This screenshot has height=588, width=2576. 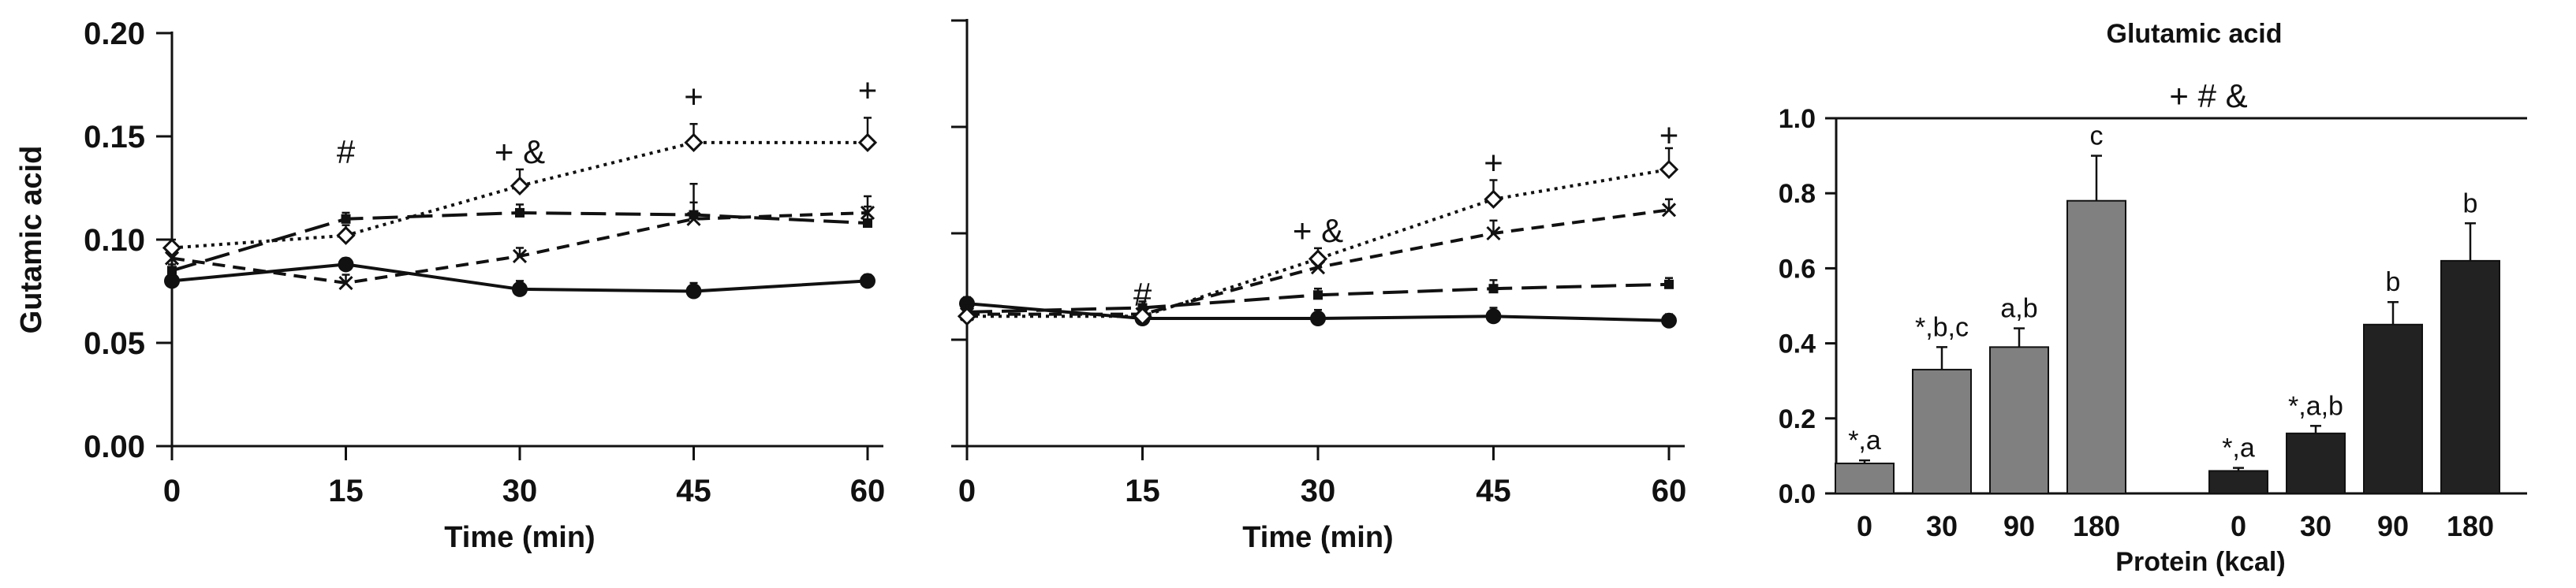 I want to click on left-x-tick-label: 30, so click(x=520, y=491).